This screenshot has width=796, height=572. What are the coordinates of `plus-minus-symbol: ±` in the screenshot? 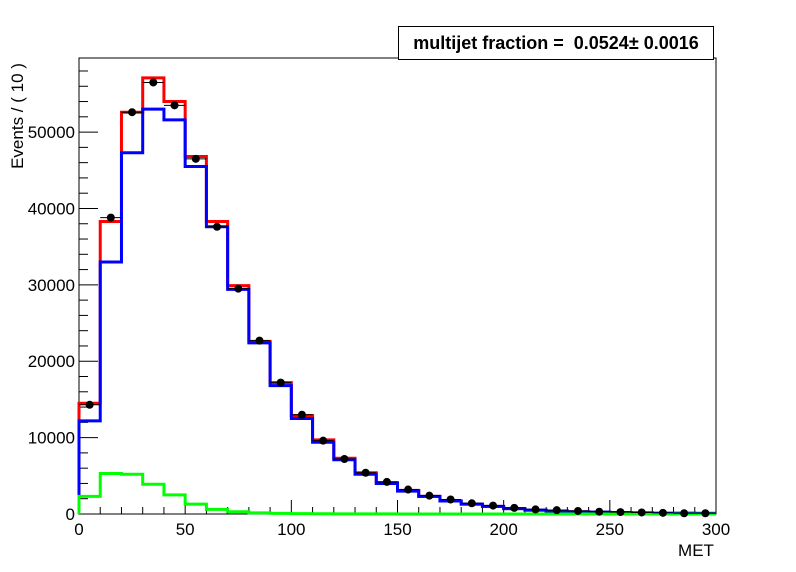 It's located at (633, 42).